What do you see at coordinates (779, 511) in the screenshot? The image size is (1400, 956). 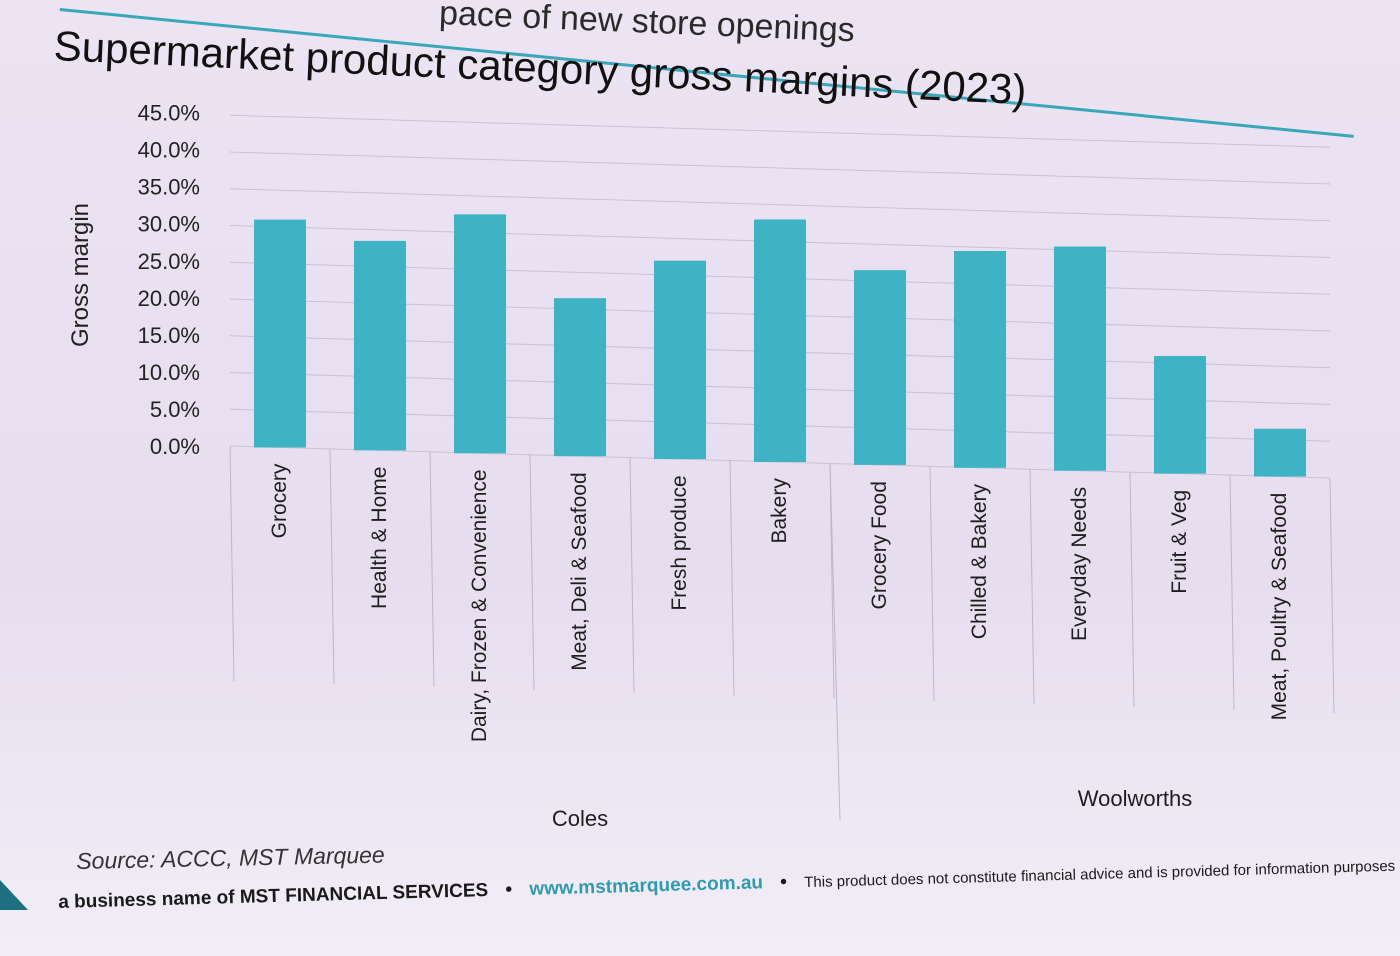 I see `category-label: Bakery` at bounding box center [779, 511].